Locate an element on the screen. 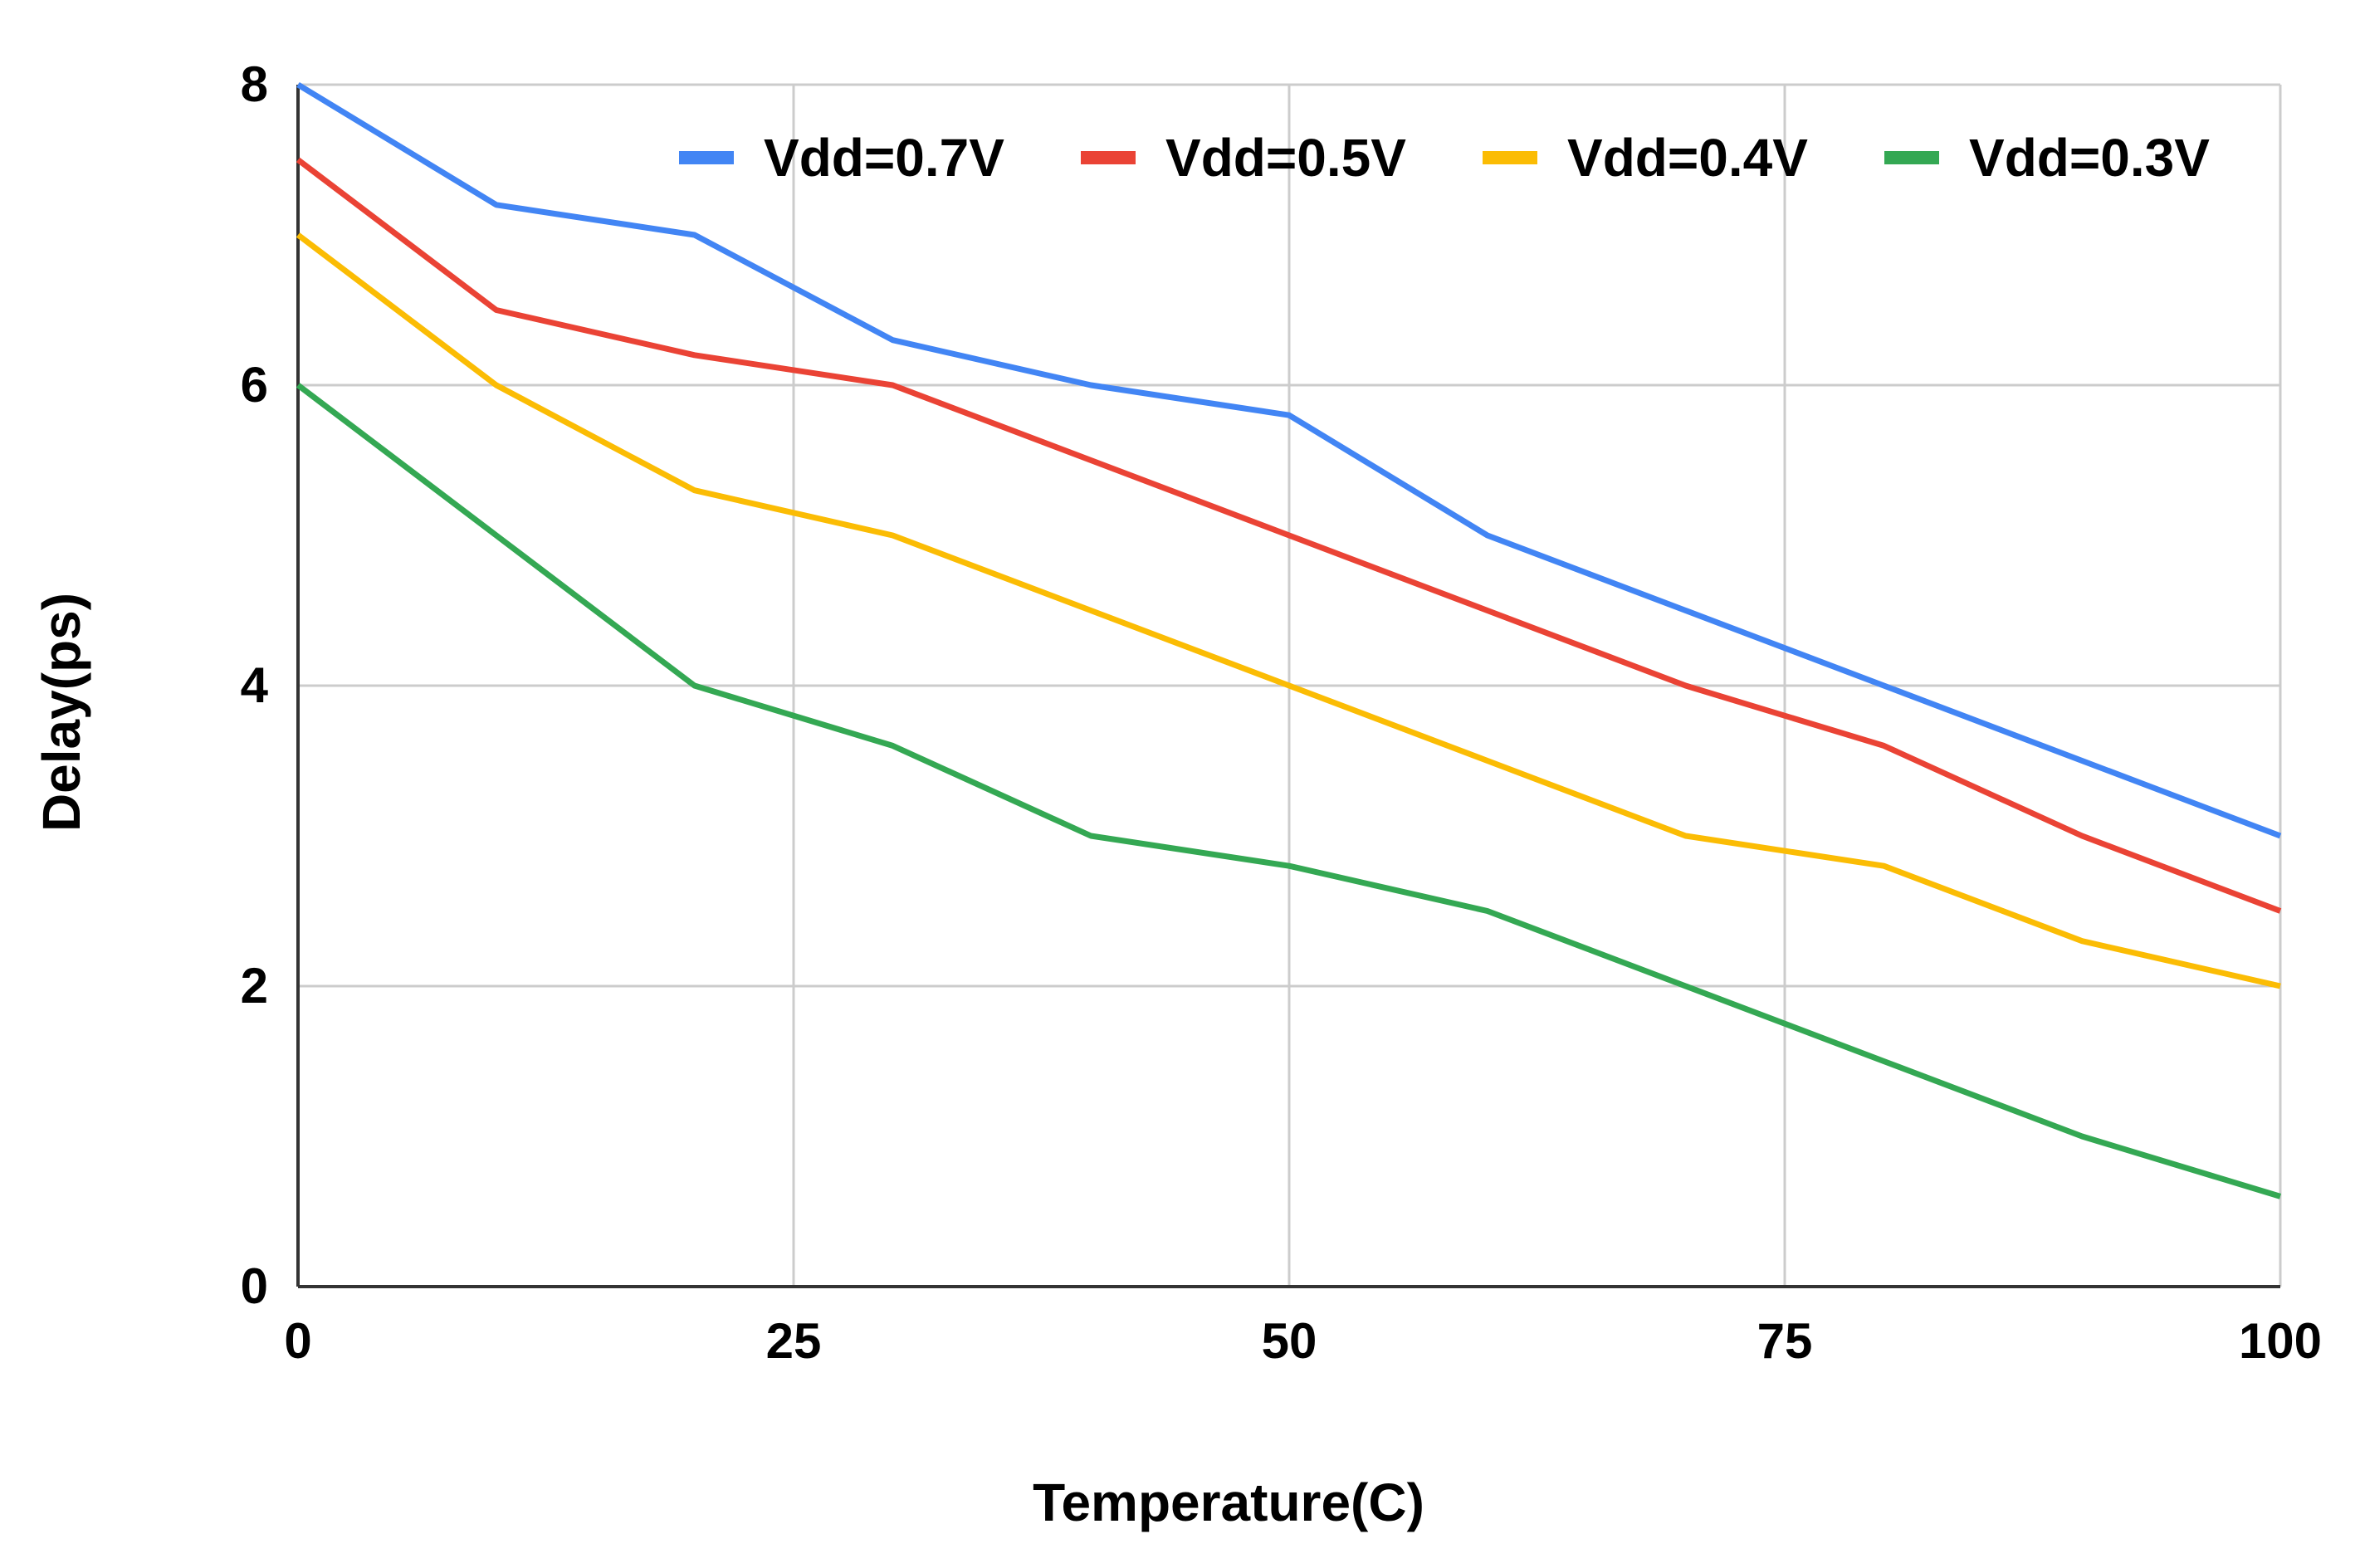  legend: Vdd=0.7V Vdd=0.5V Vdd=0.4V Vdd=0.3V is located at coordinates (1444, 158).